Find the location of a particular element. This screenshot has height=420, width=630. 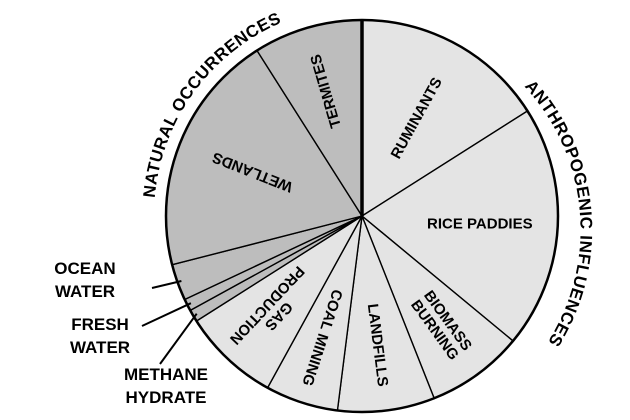

external-label-methane: METHANE HYDRATE is located at coordinates (166, 386).